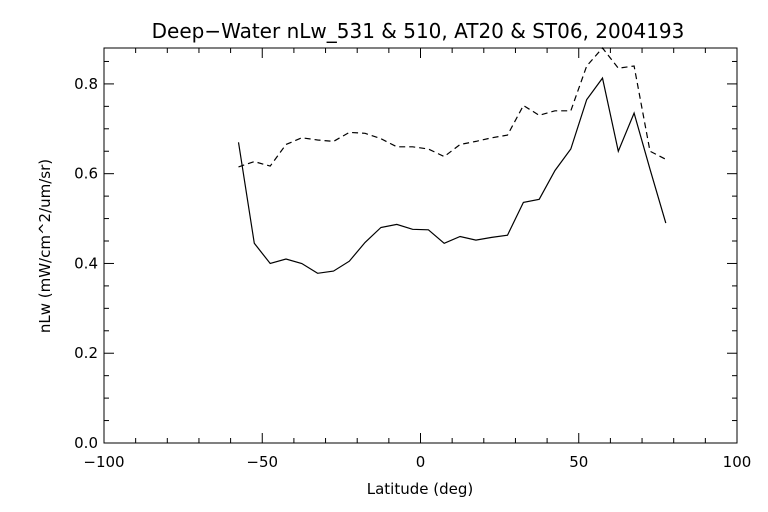  I want to click on x-axis-label: Latitude (deg), so click(420, 489).